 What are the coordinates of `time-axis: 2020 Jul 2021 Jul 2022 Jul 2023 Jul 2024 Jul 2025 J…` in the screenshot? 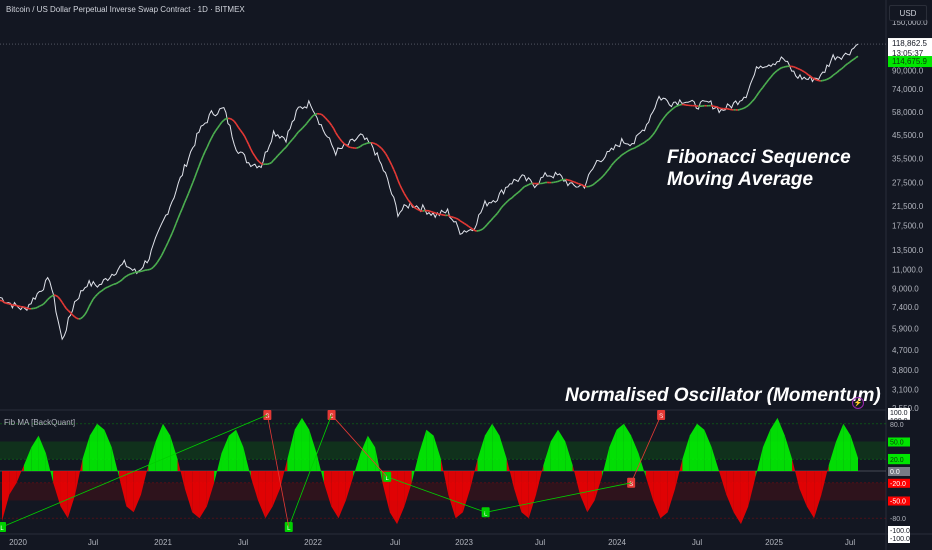 It's located at (432, 542).